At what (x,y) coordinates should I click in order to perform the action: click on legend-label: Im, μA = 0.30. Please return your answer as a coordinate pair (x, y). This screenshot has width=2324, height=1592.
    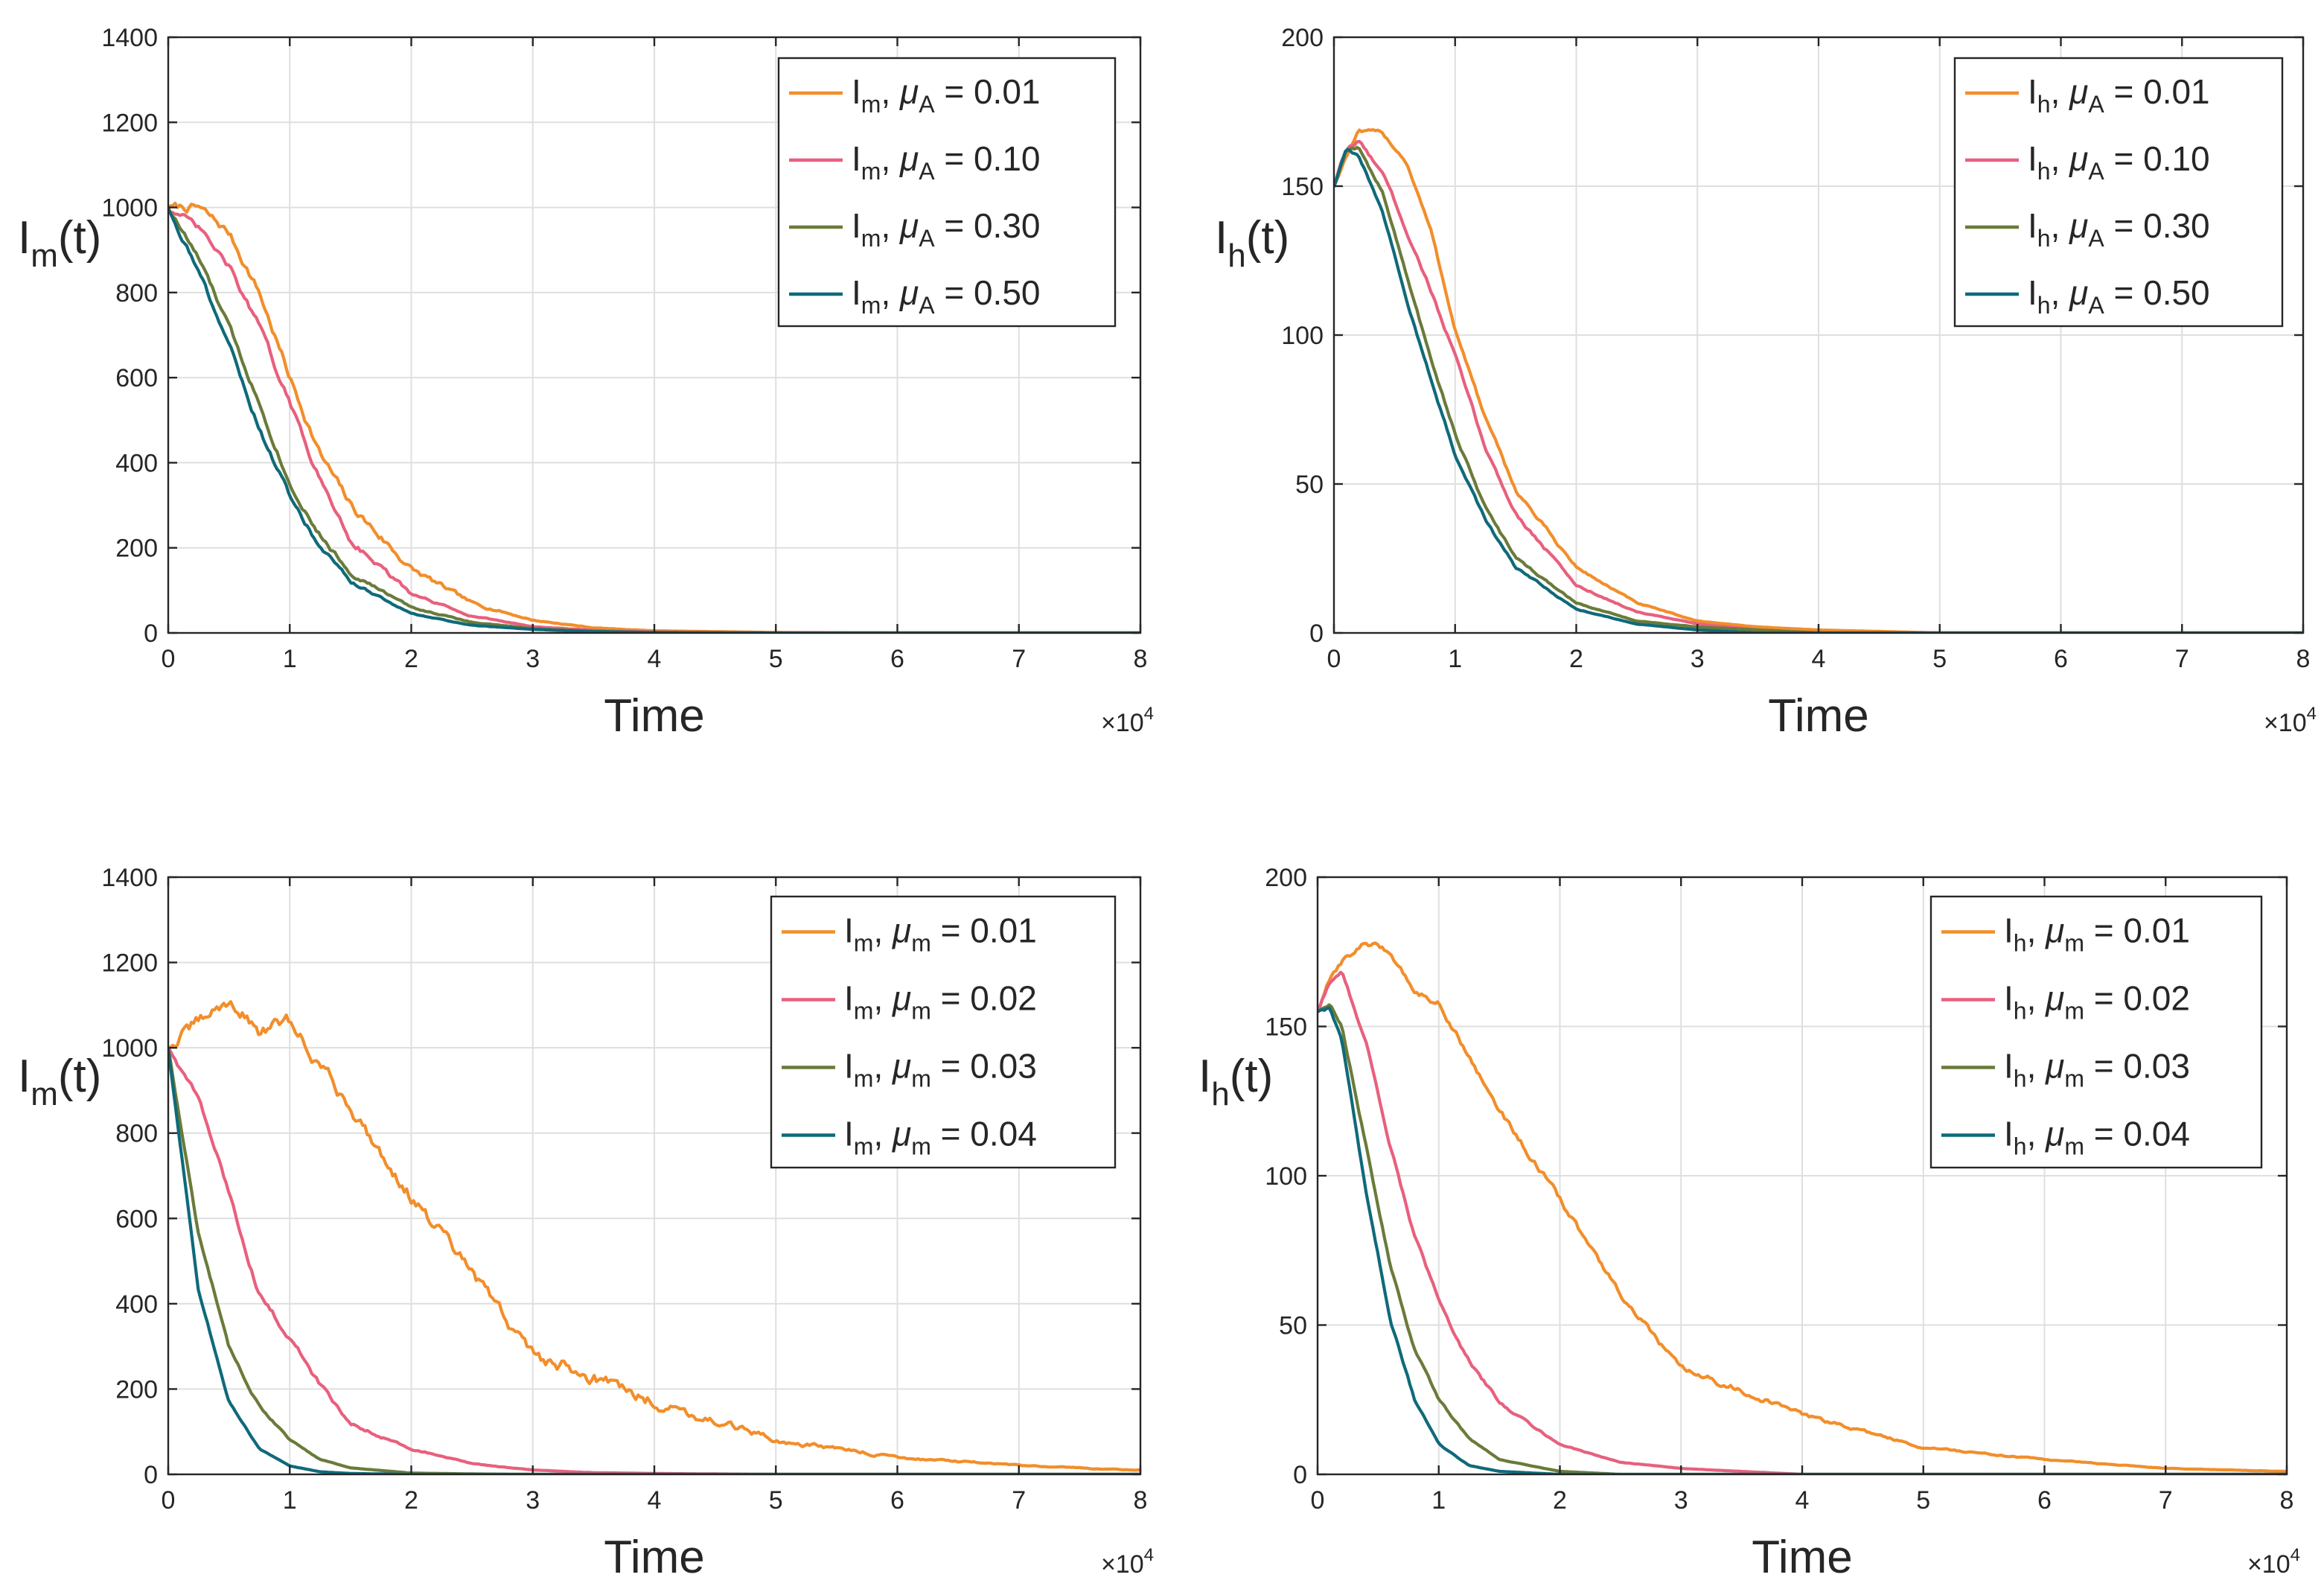
    Looking at the image, I should click on (947, 229).